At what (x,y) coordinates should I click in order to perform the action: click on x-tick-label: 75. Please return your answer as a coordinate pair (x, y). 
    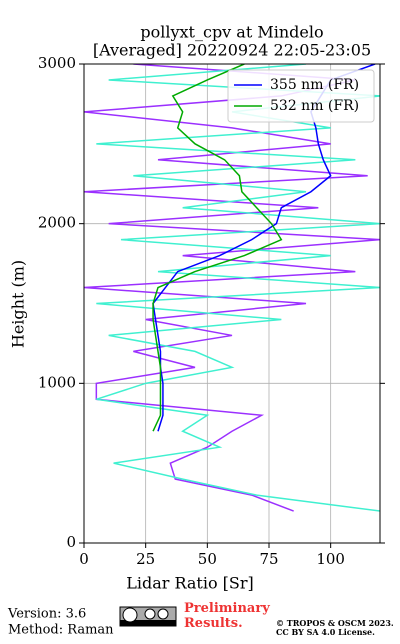
    Looking at the image, I should click on (268, 559).